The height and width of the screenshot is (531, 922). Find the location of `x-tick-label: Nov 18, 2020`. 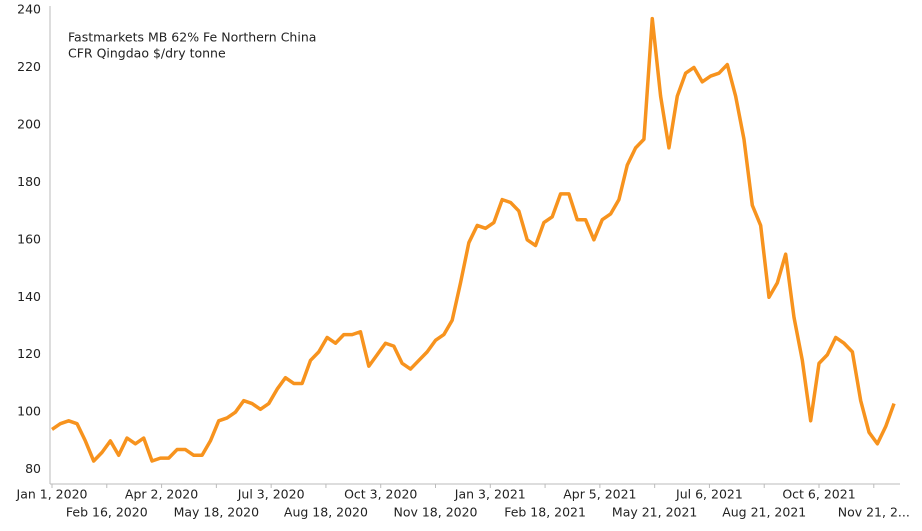

x-tick-label: Nov 18, 2020 is located at coordinates (435, 512).